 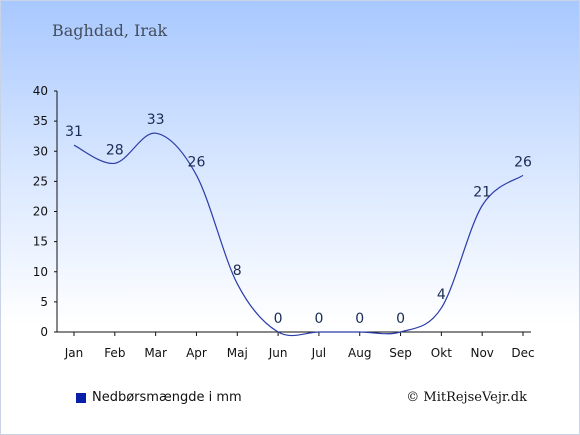 I want to click on y-tick-label: 15, so click(x=40, y=242).